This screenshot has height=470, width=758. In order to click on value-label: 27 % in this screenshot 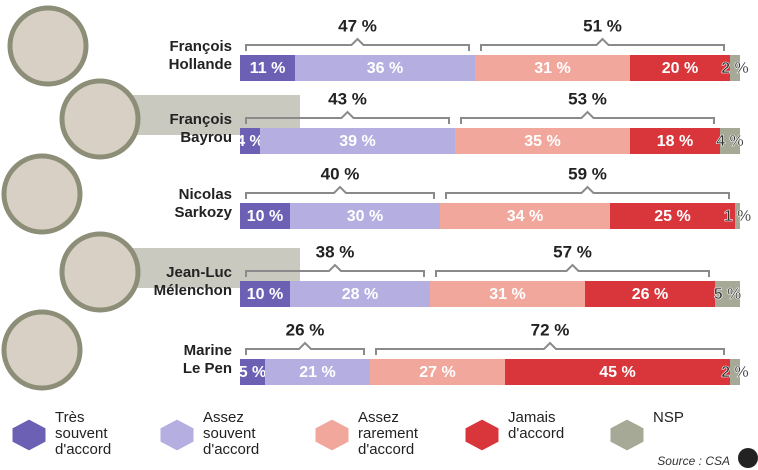, I will do `click(437, 372)`.